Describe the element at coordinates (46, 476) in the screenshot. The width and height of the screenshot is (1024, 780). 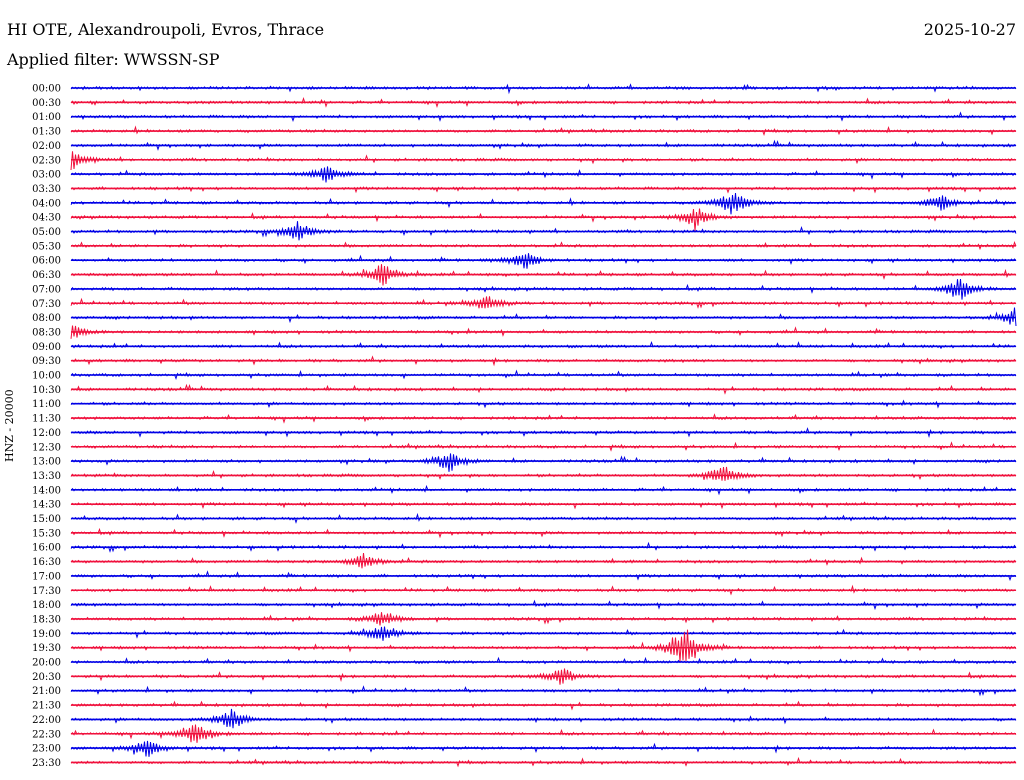
I see `row-time-label: 13:30` at that location.